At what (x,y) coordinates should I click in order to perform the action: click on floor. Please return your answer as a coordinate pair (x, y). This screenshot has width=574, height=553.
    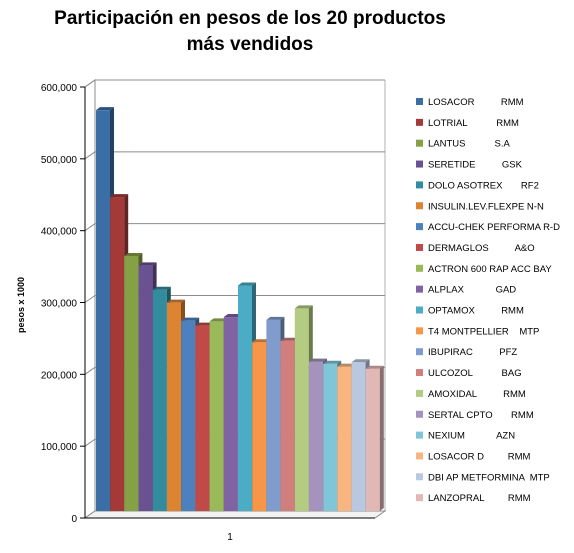
    Looking at the image, I should click on (235, 514).